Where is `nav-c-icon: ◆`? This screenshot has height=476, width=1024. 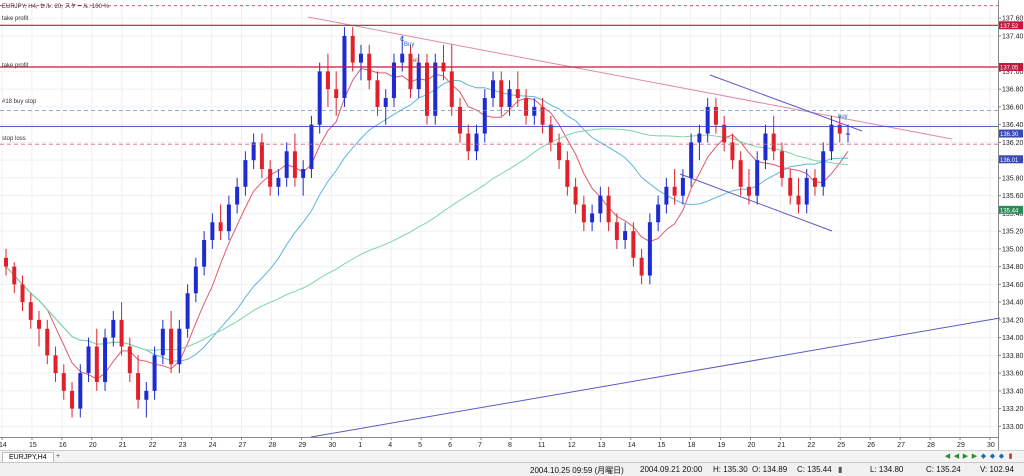
nav-c-icon: ◆ is located at coordinates (1001, 456).